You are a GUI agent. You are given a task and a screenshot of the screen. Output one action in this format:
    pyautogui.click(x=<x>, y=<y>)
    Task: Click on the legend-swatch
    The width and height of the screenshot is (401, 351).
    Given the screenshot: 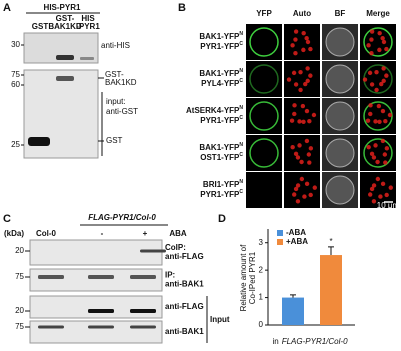 What is the action you would take?
    pyautogui.click(x=280, y=233)
    